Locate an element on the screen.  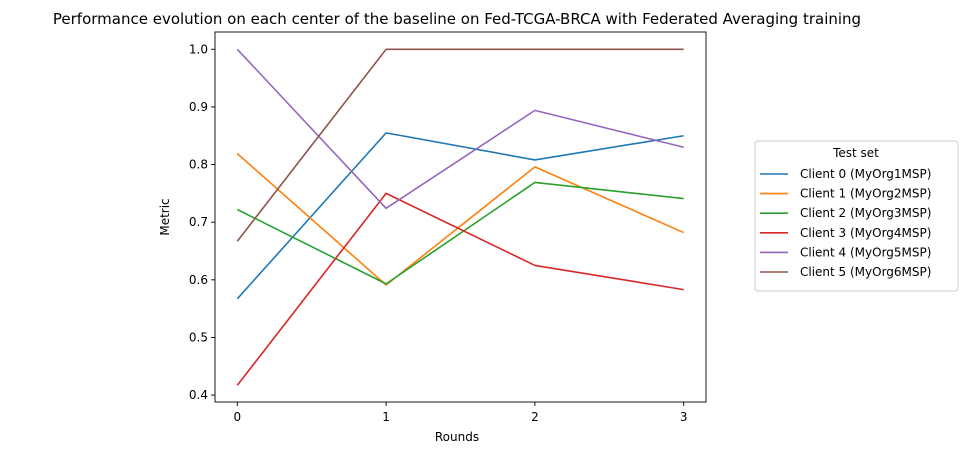
x-tick-label: 0 is located at coordinates (237, 417).